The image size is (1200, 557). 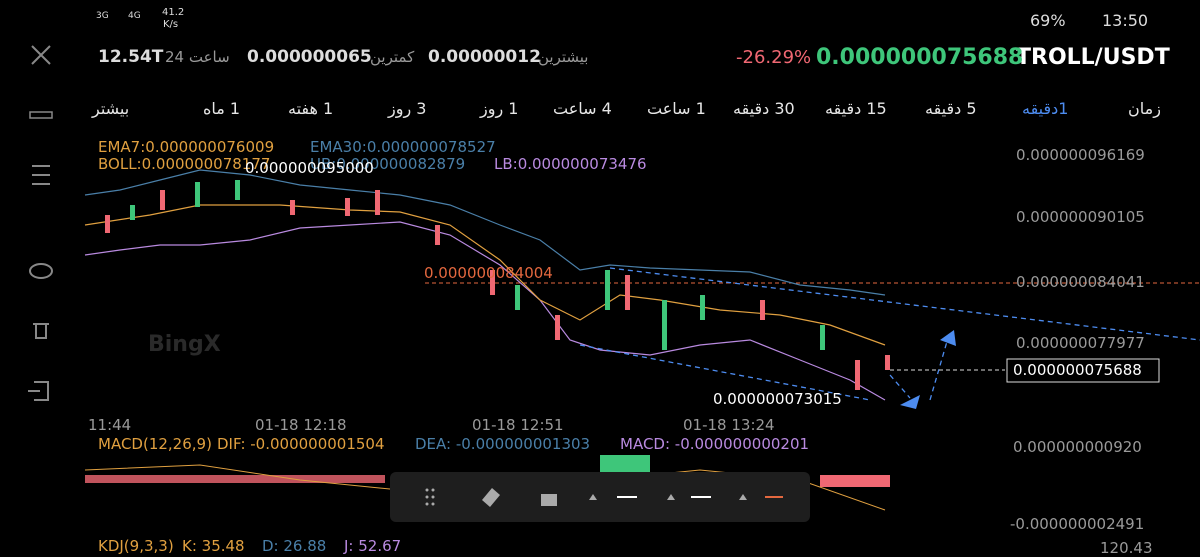 I want to click on watermark: BingX, so click(x=184, y=344).